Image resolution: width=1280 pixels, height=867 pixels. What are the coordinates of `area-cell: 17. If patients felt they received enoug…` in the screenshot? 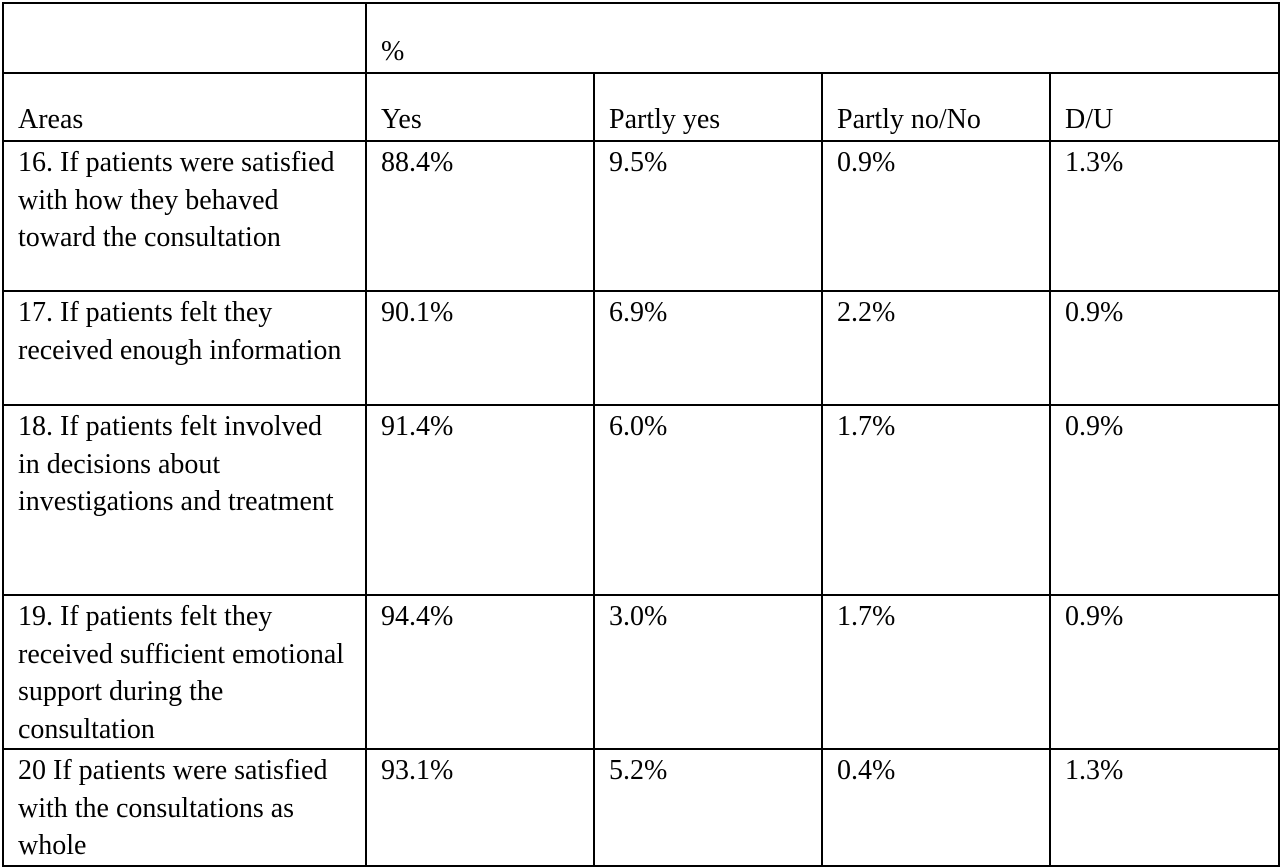 It's located at (184, 348).